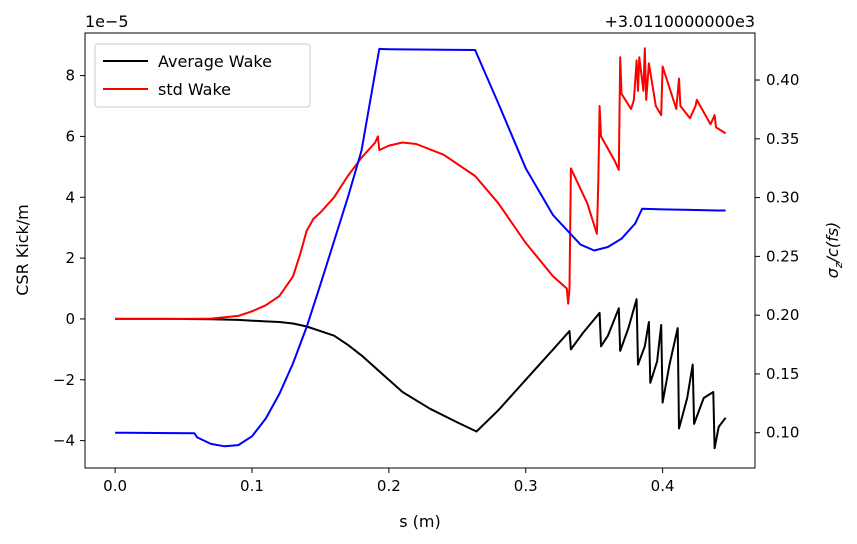  Describe the element at coordinates (22, 250) in the screenshot. I see `y-axis-left-label: CSR Kick/m` at that location.